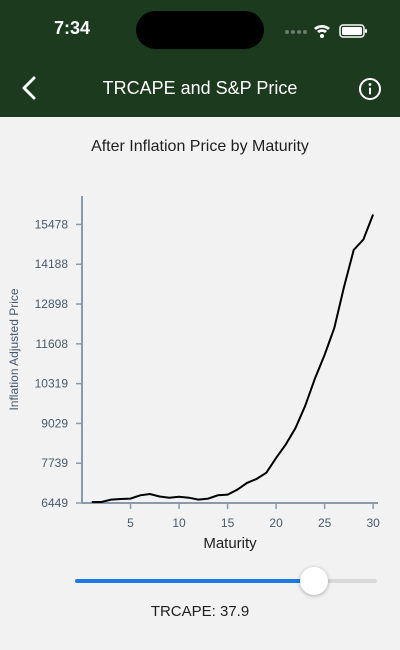 The image size is (400, 650). I want to click on x-axis-ticks: 5 10 15 20 25 30, so click(253, 516).